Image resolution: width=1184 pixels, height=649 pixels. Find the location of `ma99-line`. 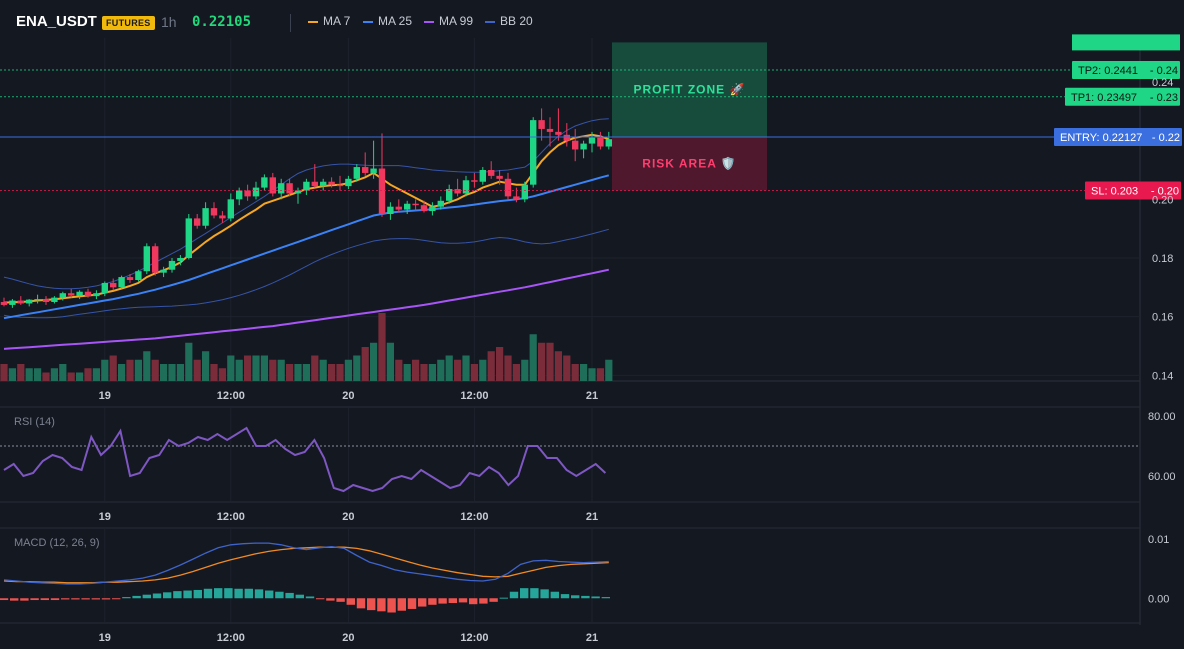

ma99-line is located at coordinates (306, 309).